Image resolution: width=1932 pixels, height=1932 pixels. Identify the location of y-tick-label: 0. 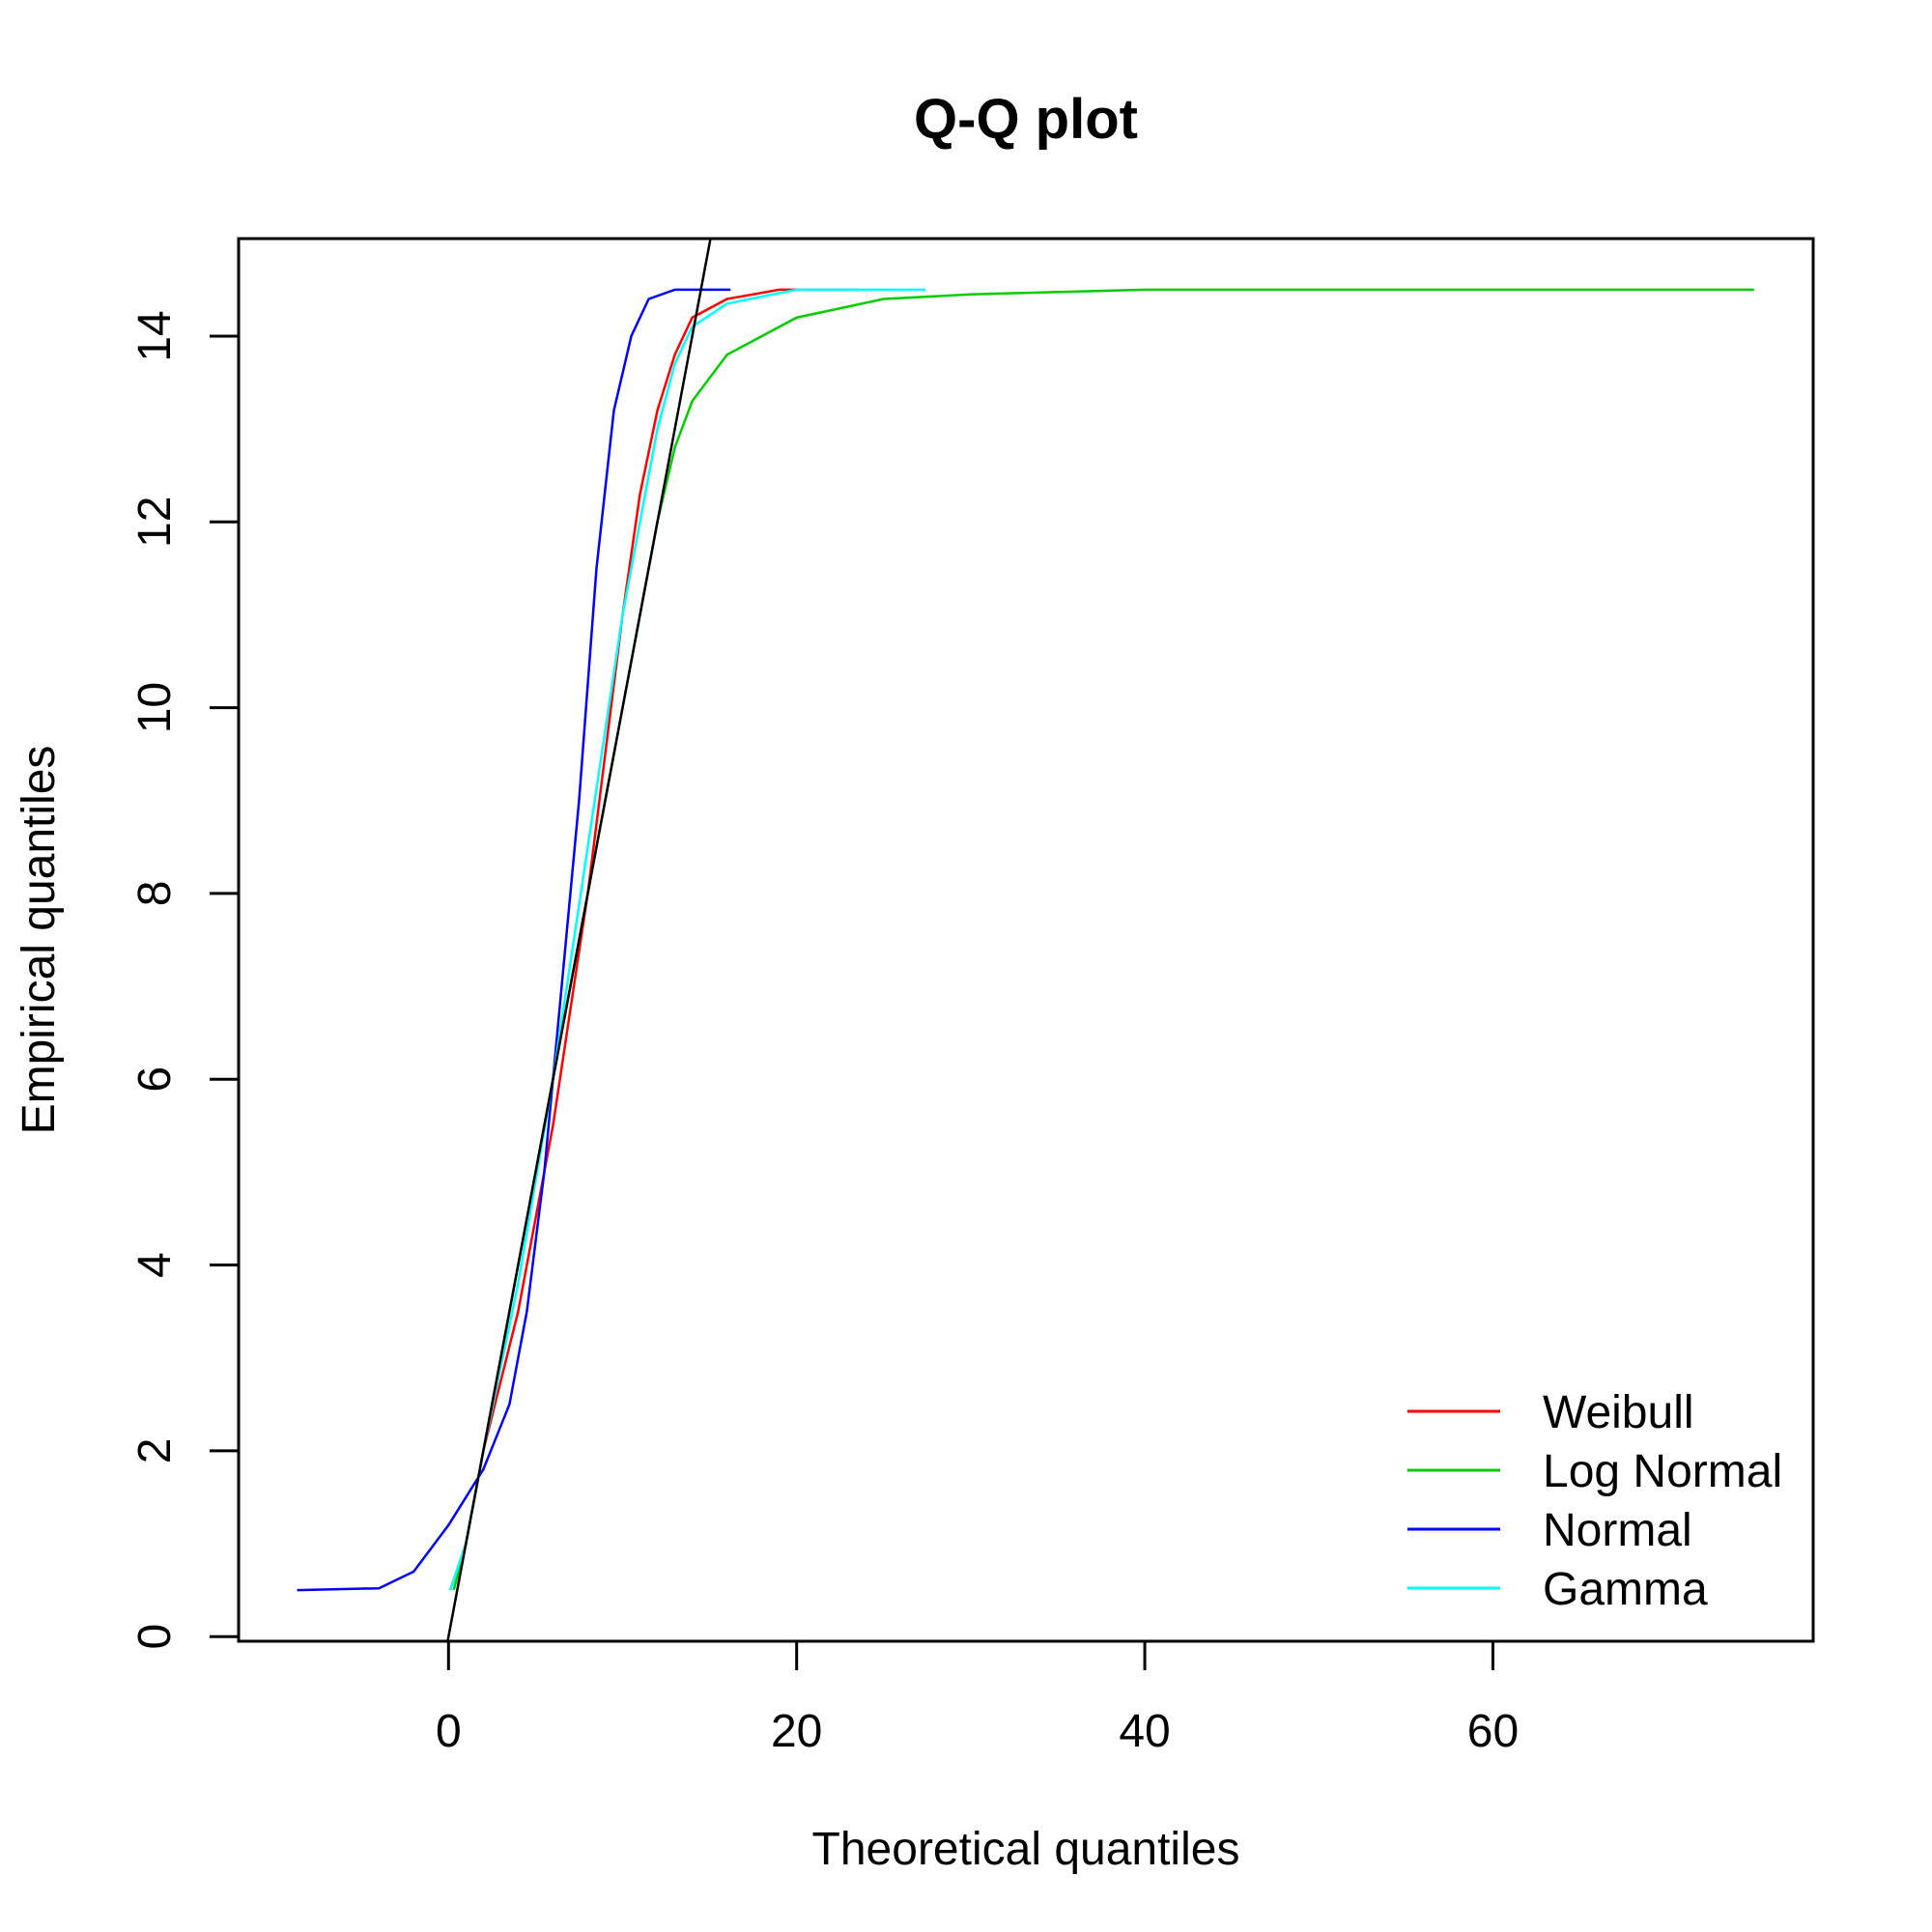
(155, 1637).